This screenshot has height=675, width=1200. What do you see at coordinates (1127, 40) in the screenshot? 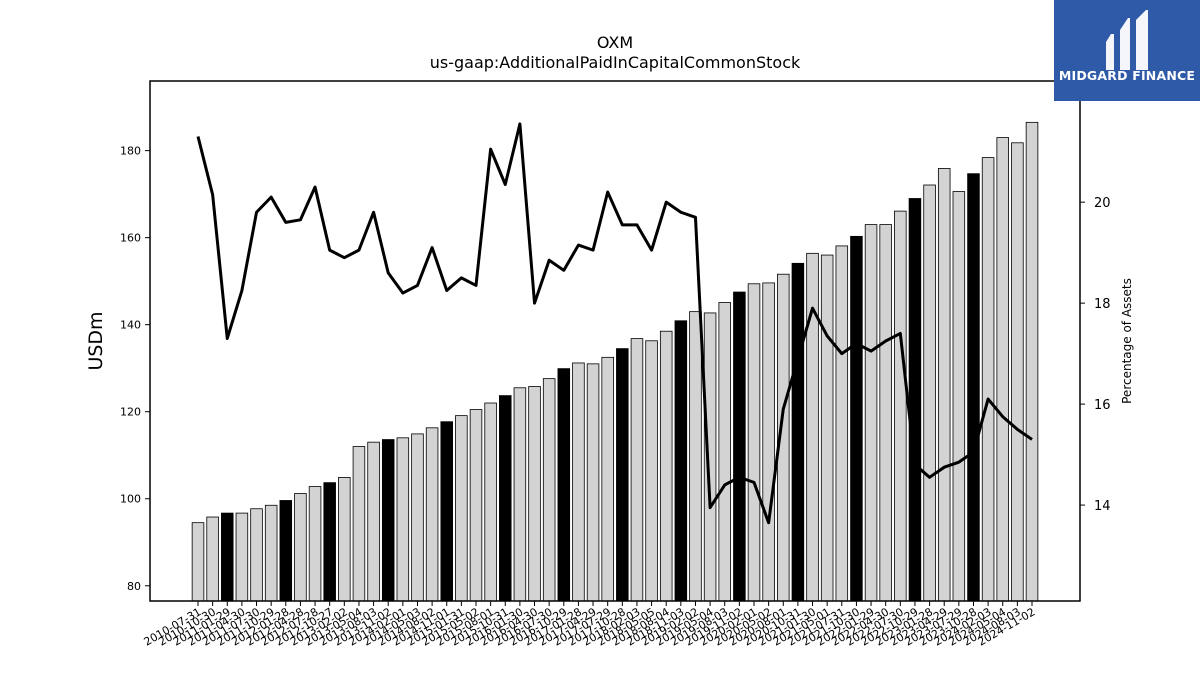
I see `midgard-m-icon` at bounding box center [1127, 40].